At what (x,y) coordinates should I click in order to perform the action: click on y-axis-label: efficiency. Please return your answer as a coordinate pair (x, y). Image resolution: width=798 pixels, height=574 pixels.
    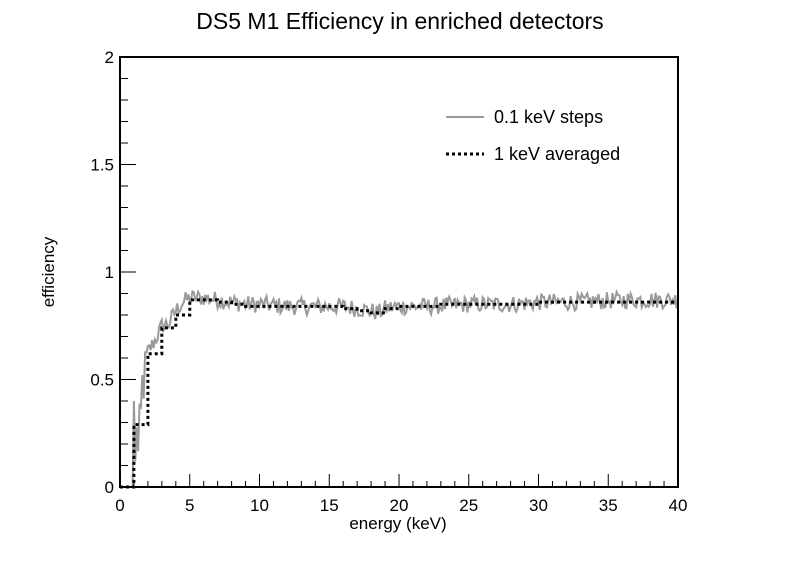
    Looking at the image, I should click on (48, 271).